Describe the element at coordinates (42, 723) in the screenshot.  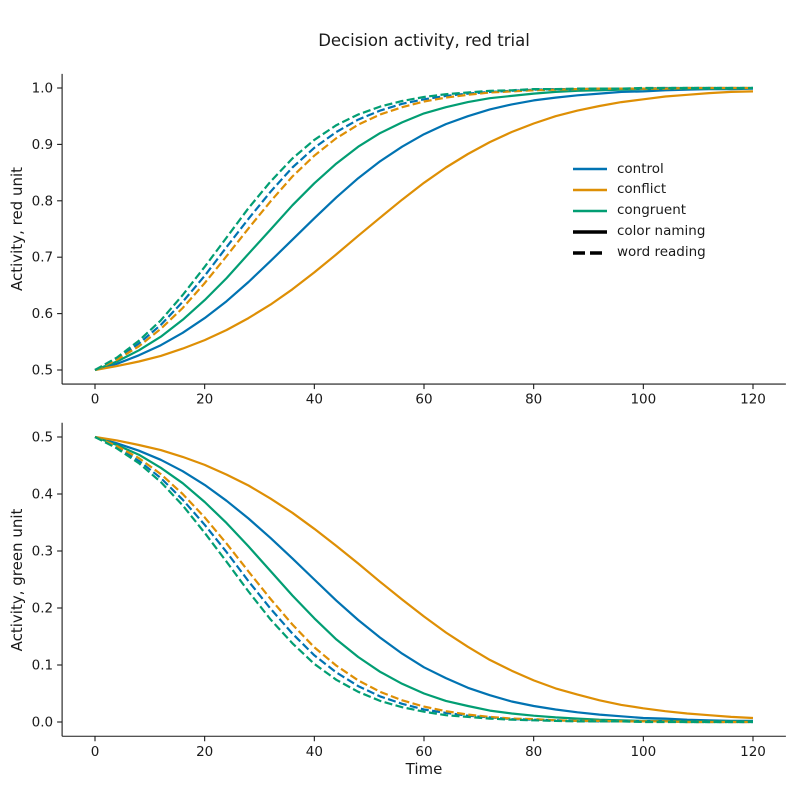
I see `y-tick-label: 0.0` at that location.